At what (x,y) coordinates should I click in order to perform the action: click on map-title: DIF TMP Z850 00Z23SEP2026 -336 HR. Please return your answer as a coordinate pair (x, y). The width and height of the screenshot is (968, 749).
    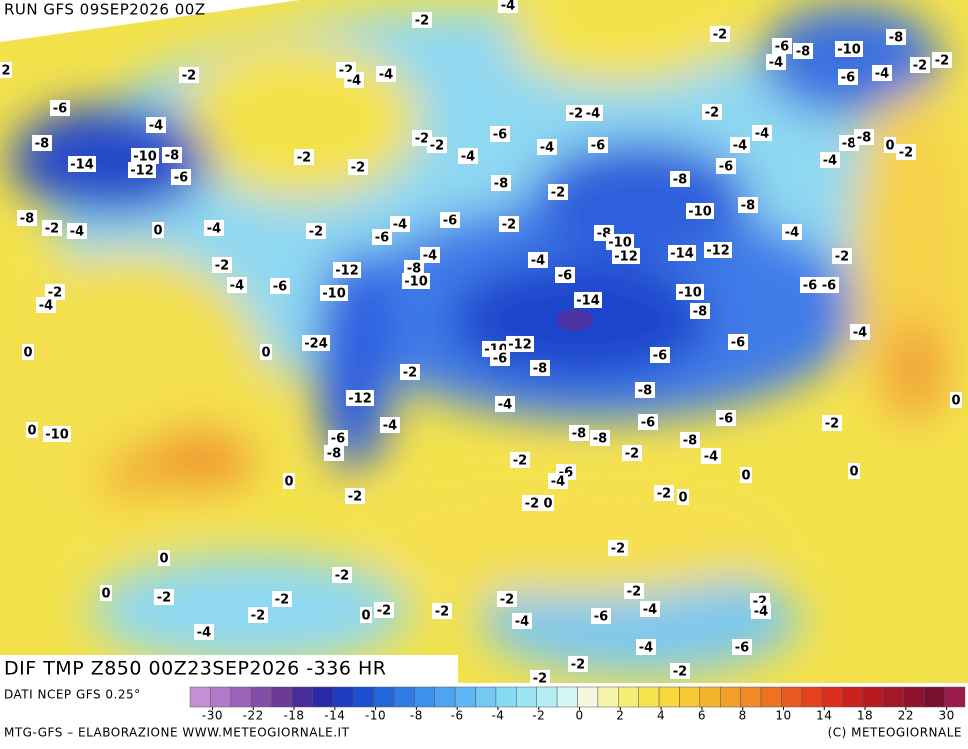
    Looking at the image, I should click on (195, 669).